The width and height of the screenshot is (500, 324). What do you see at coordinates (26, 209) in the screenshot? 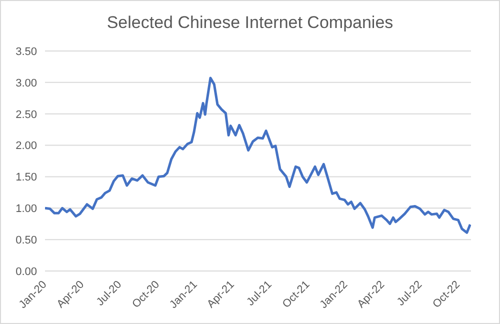
I see `y-tick-label: 1.00` at bounding box center [26, 209].